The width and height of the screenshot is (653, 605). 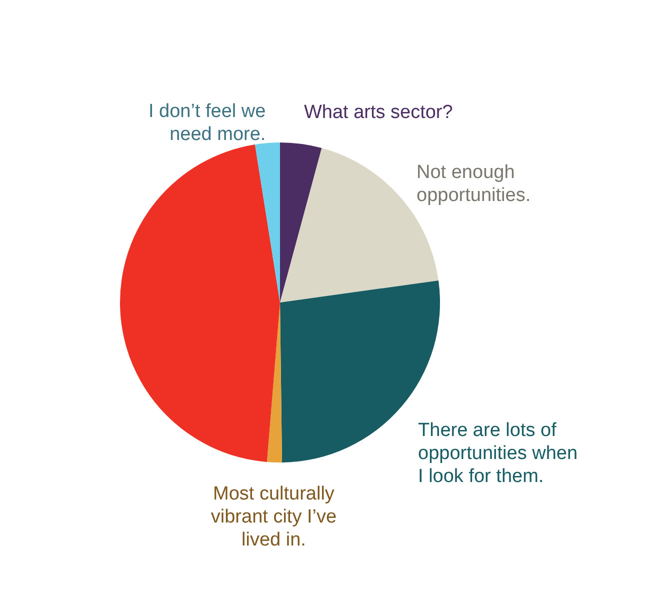 I want to click on slice-label: Not enough opportunities., so click(x=473, y=184).